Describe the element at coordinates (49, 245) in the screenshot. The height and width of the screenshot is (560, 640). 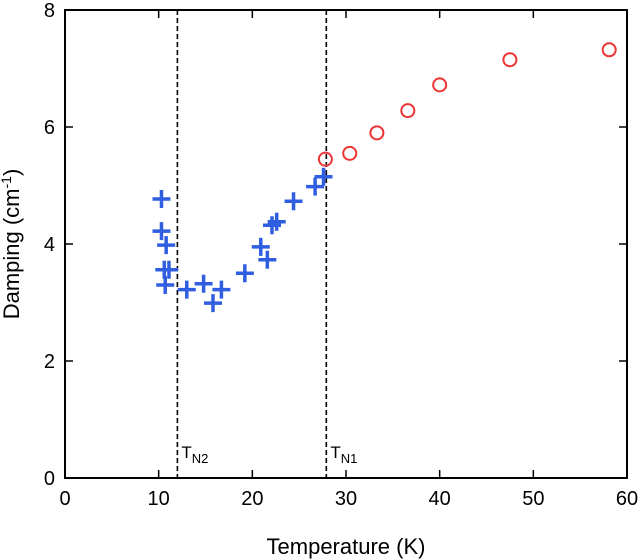
I see `y-tick-label: 4` at that location.